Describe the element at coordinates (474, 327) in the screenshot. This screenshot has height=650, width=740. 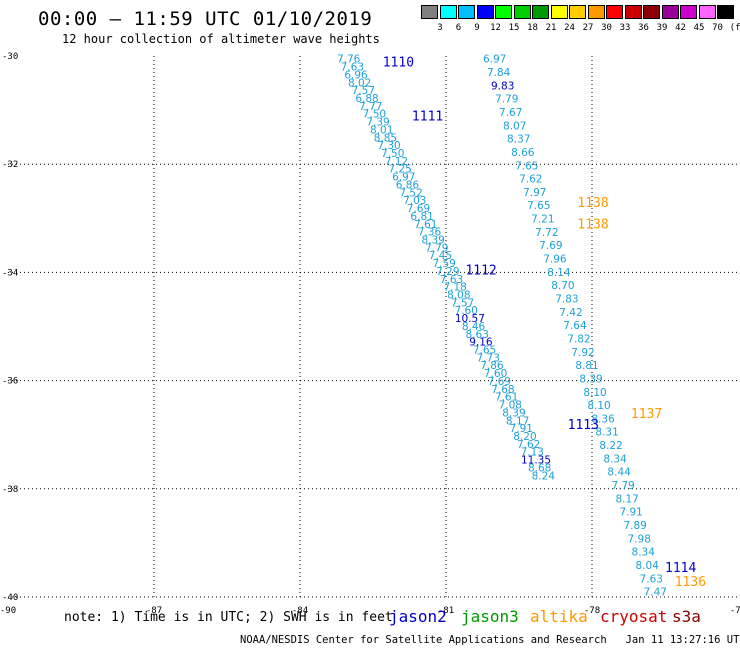
I see `wave-height-value: 8.46` at that location.